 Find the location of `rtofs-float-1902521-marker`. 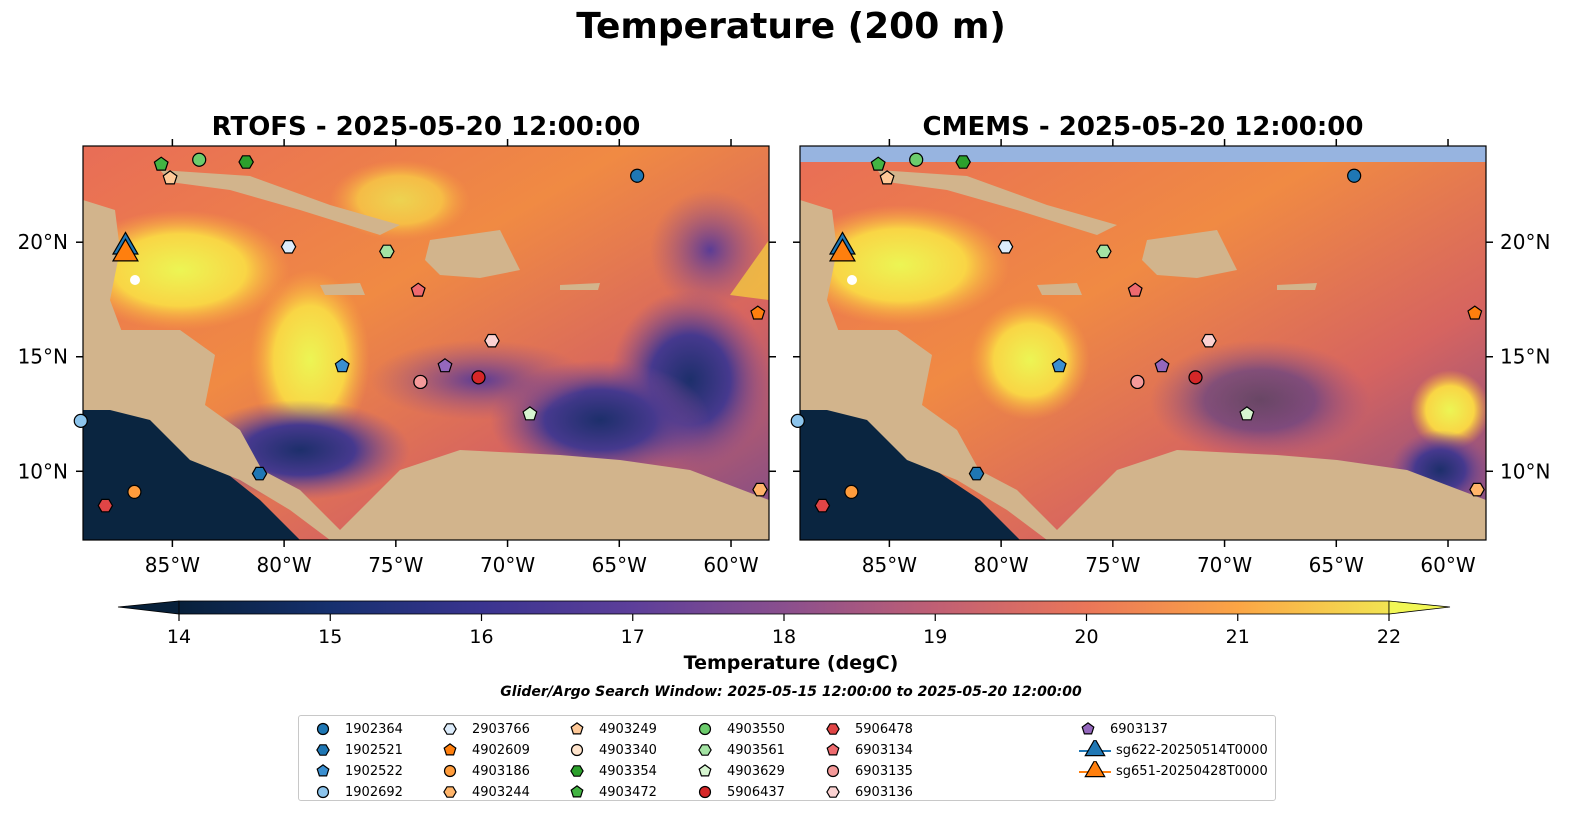

rtofs-float-1902521-marker is located at coordinates (259, 473).